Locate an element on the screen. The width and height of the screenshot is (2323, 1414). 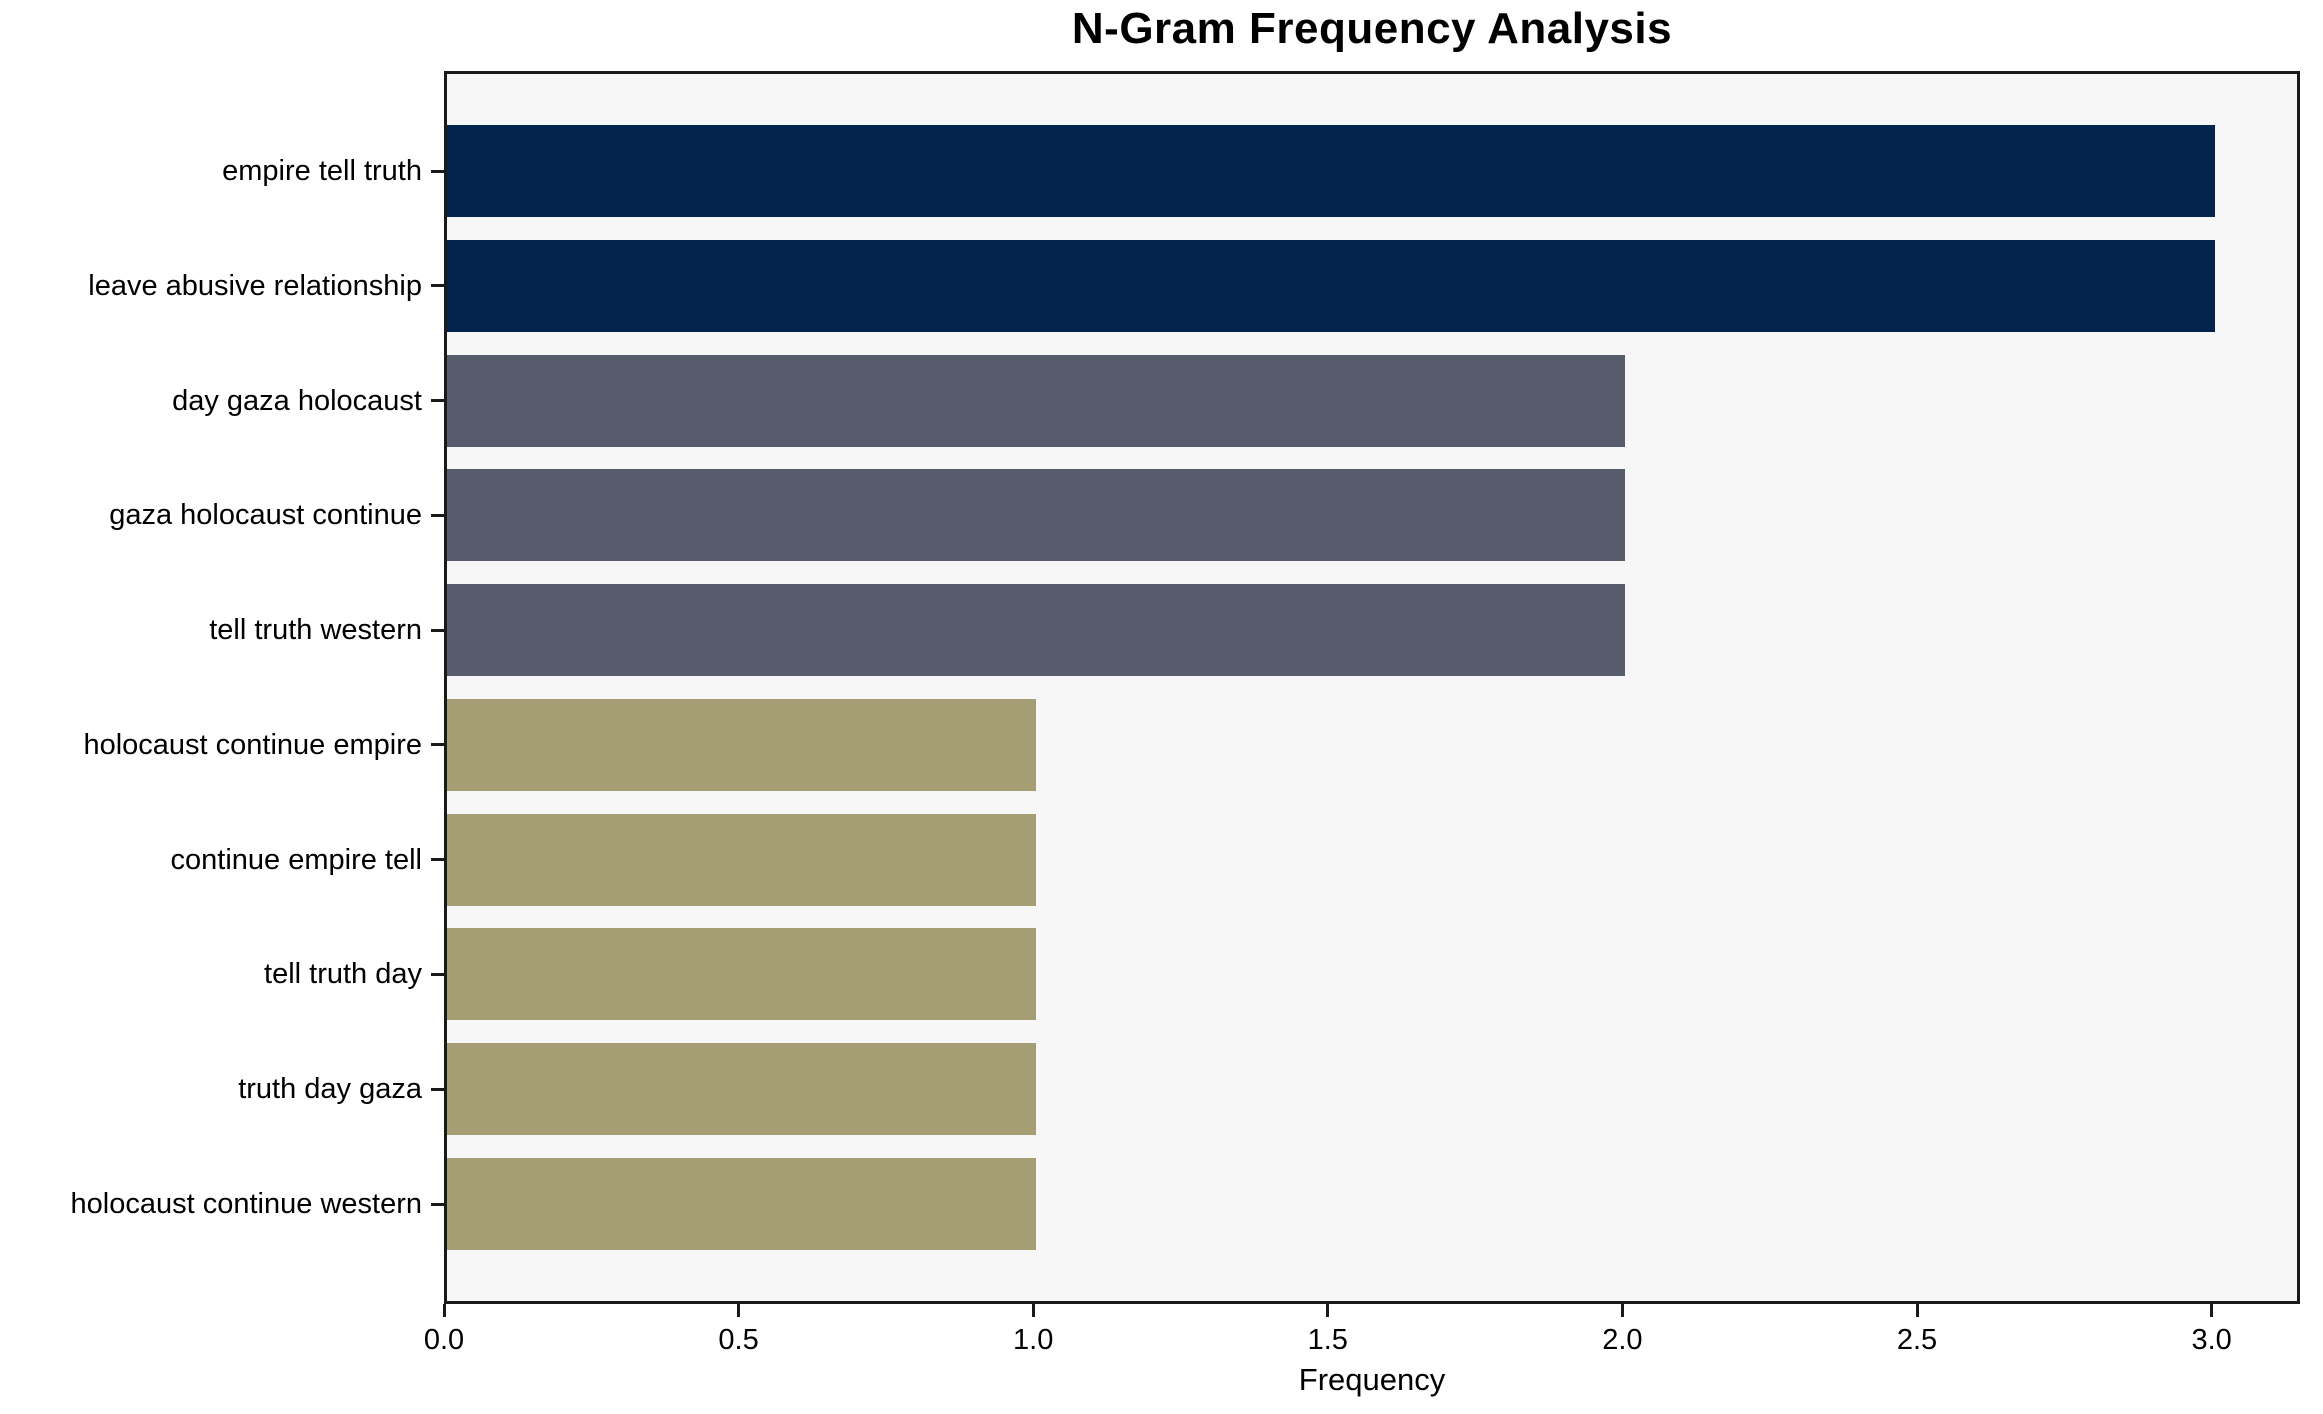
x-tick-label: 0.0 is located at coordinates (444, 1340).